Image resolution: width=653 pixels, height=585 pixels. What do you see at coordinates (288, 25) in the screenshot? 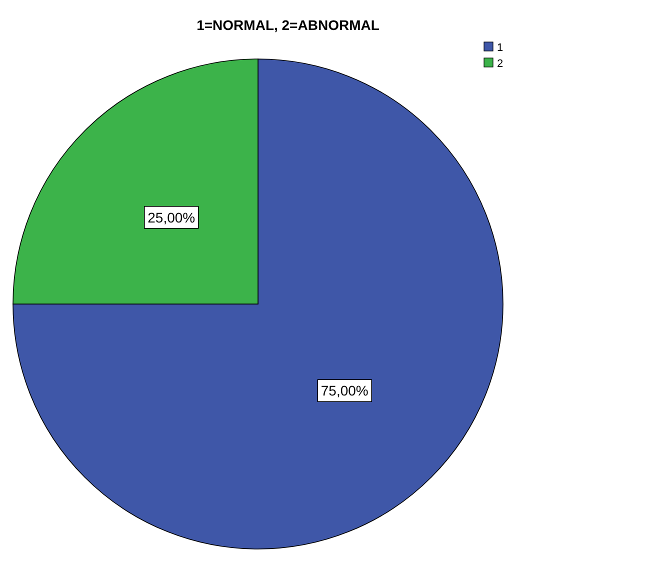
I see `chart-title: 1=NORMAL, 2=ABNORMAL` at bounding box center [288, 25].